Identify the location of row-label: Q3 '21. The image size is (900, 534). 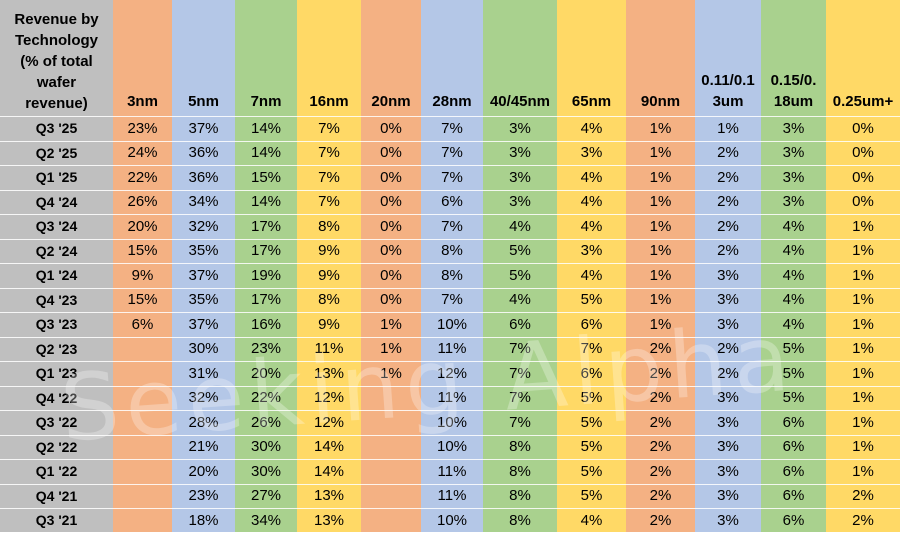
(56, 520).